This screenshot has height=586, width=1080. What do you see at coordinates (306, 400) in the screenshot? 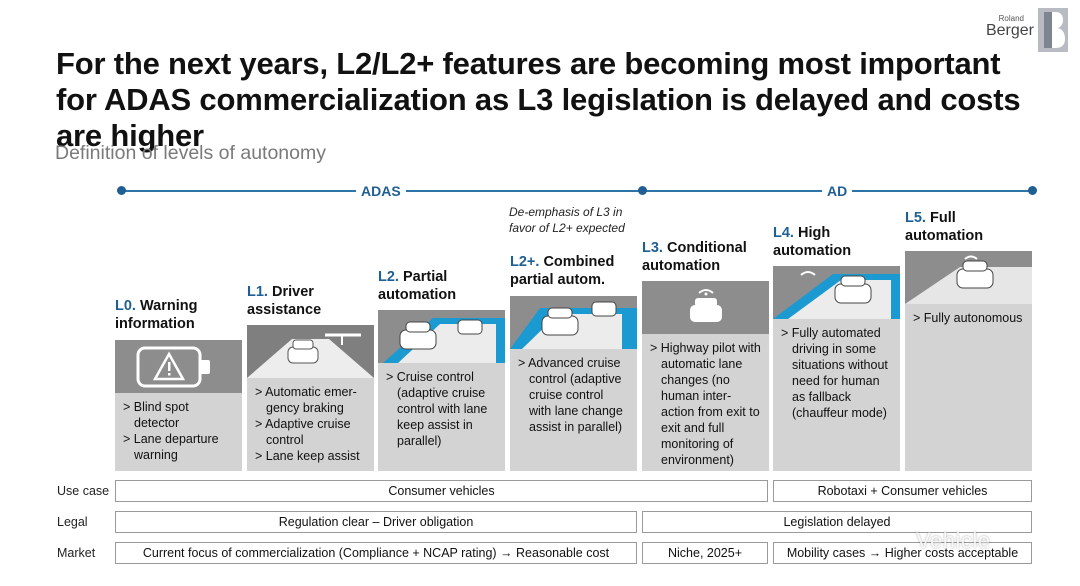
I see `bullet: > Automatic emer-gency braking` at bounding box center [306, 400].